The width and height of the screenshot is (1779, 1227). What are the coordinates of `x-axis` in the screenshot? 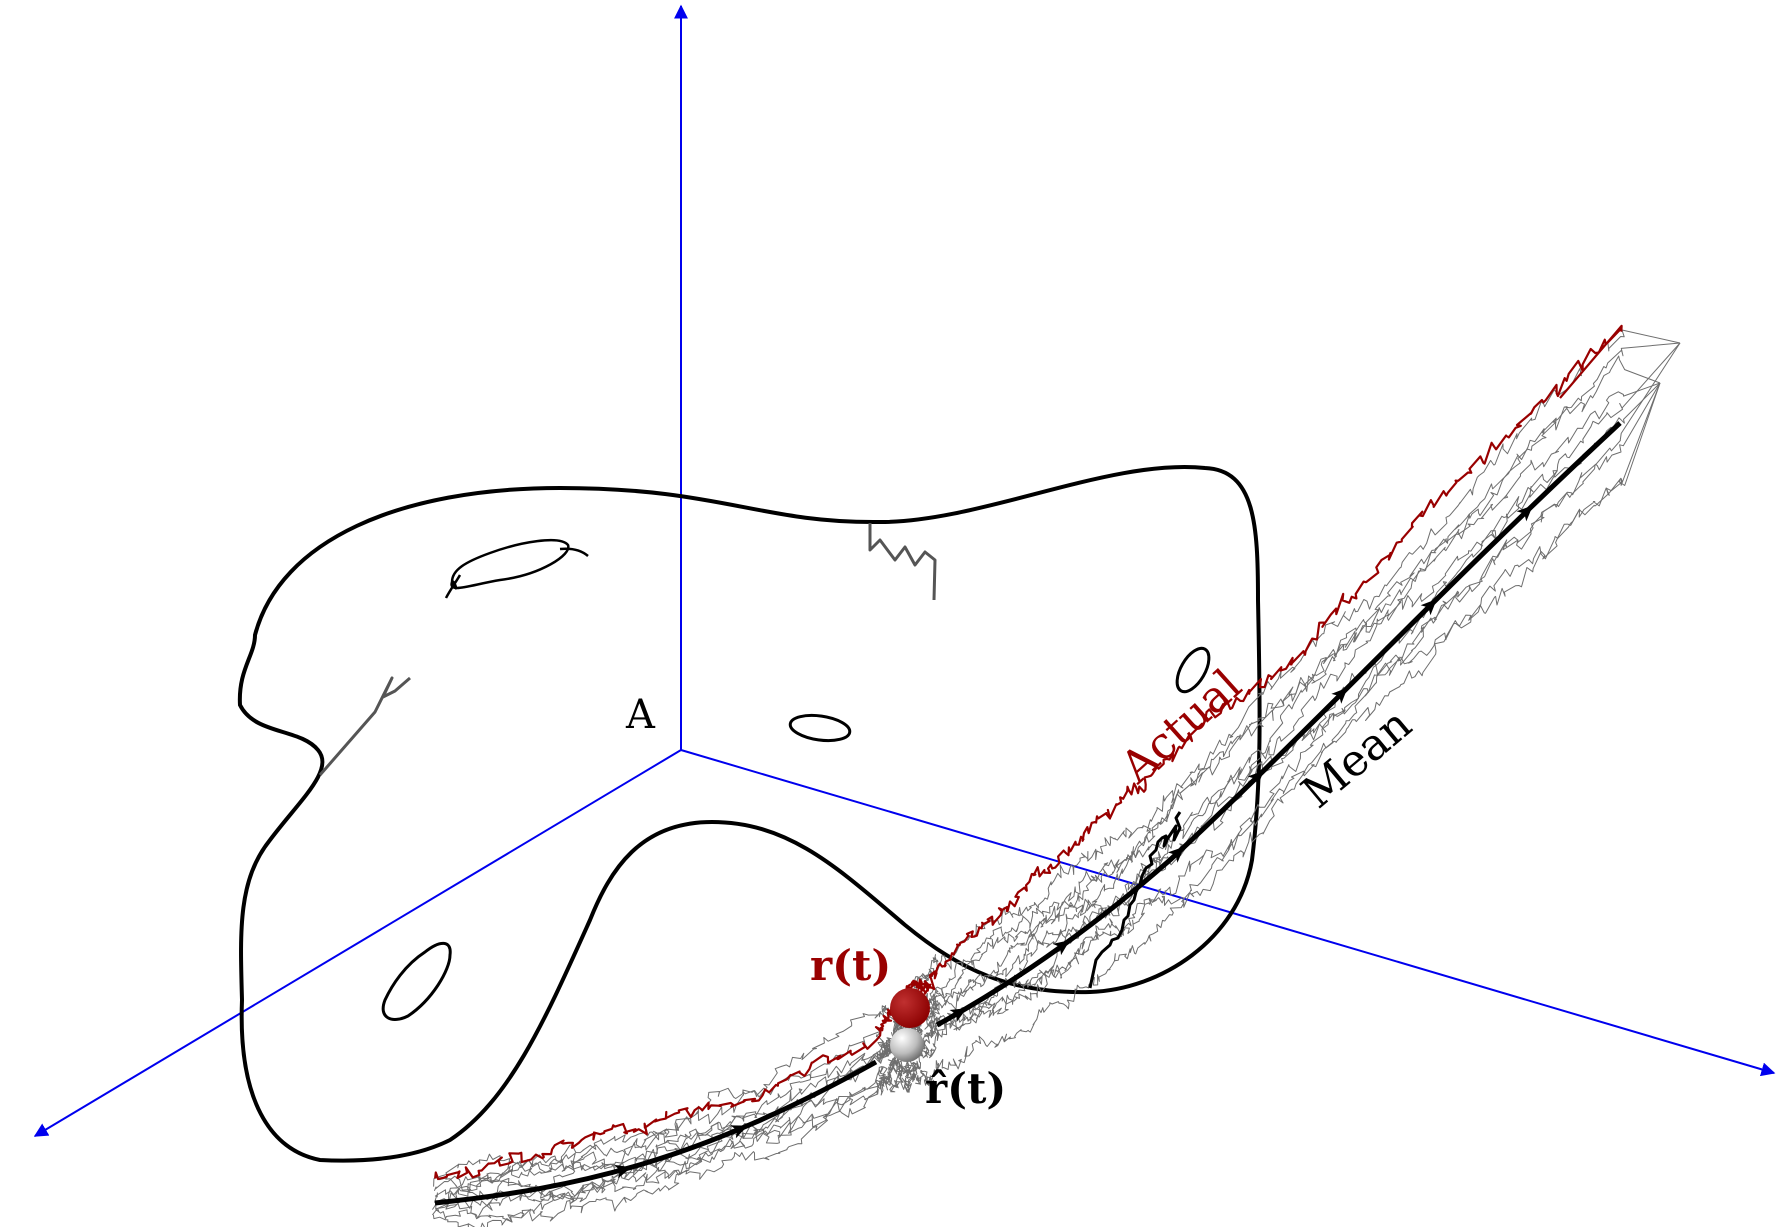 It's located at (357, 943).